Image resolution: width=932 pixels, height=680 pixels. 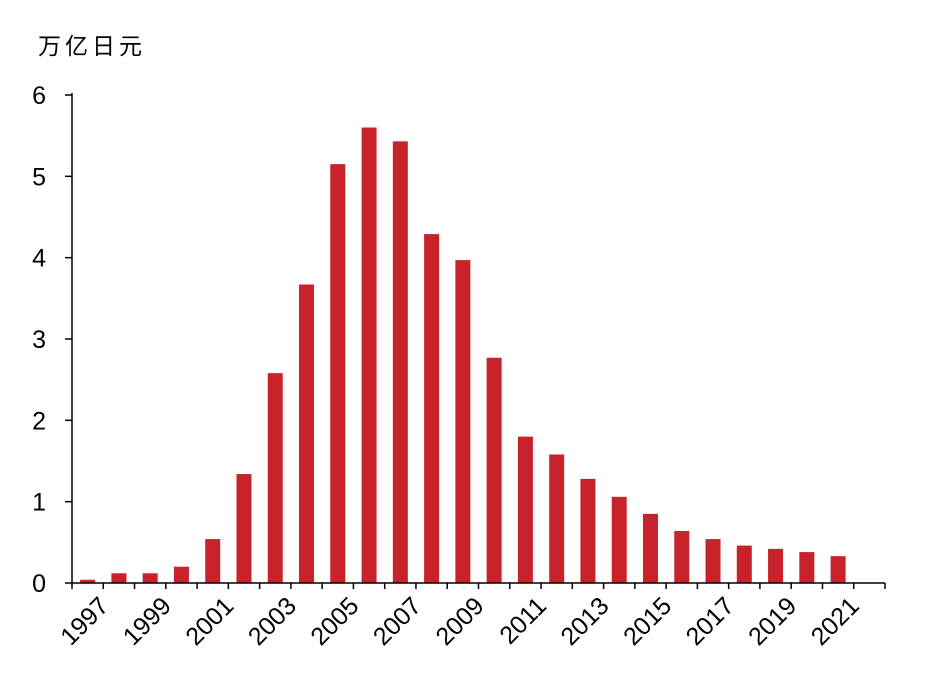 I want to click on bar-2018, so click(x=744, y=564).